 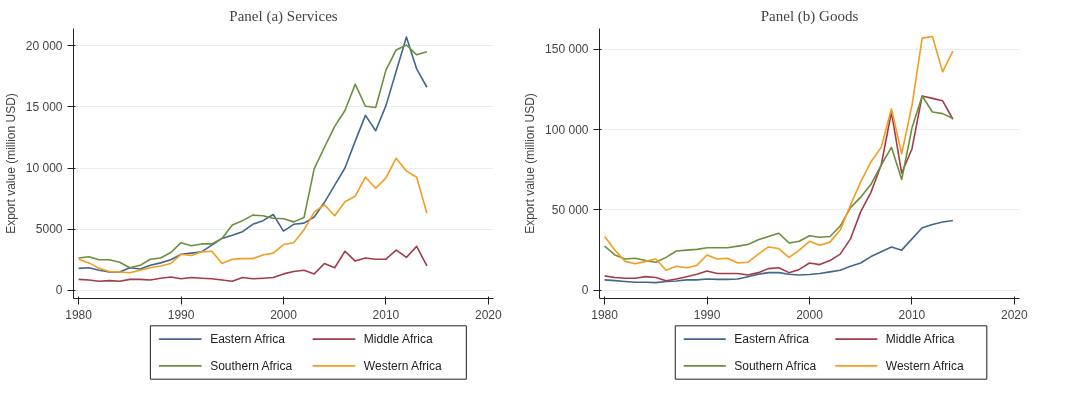 What do you see at coordinates (570, 210) in the screenshot?
I see `y-tick-label: 50 000` at bounding box center [570, 210].